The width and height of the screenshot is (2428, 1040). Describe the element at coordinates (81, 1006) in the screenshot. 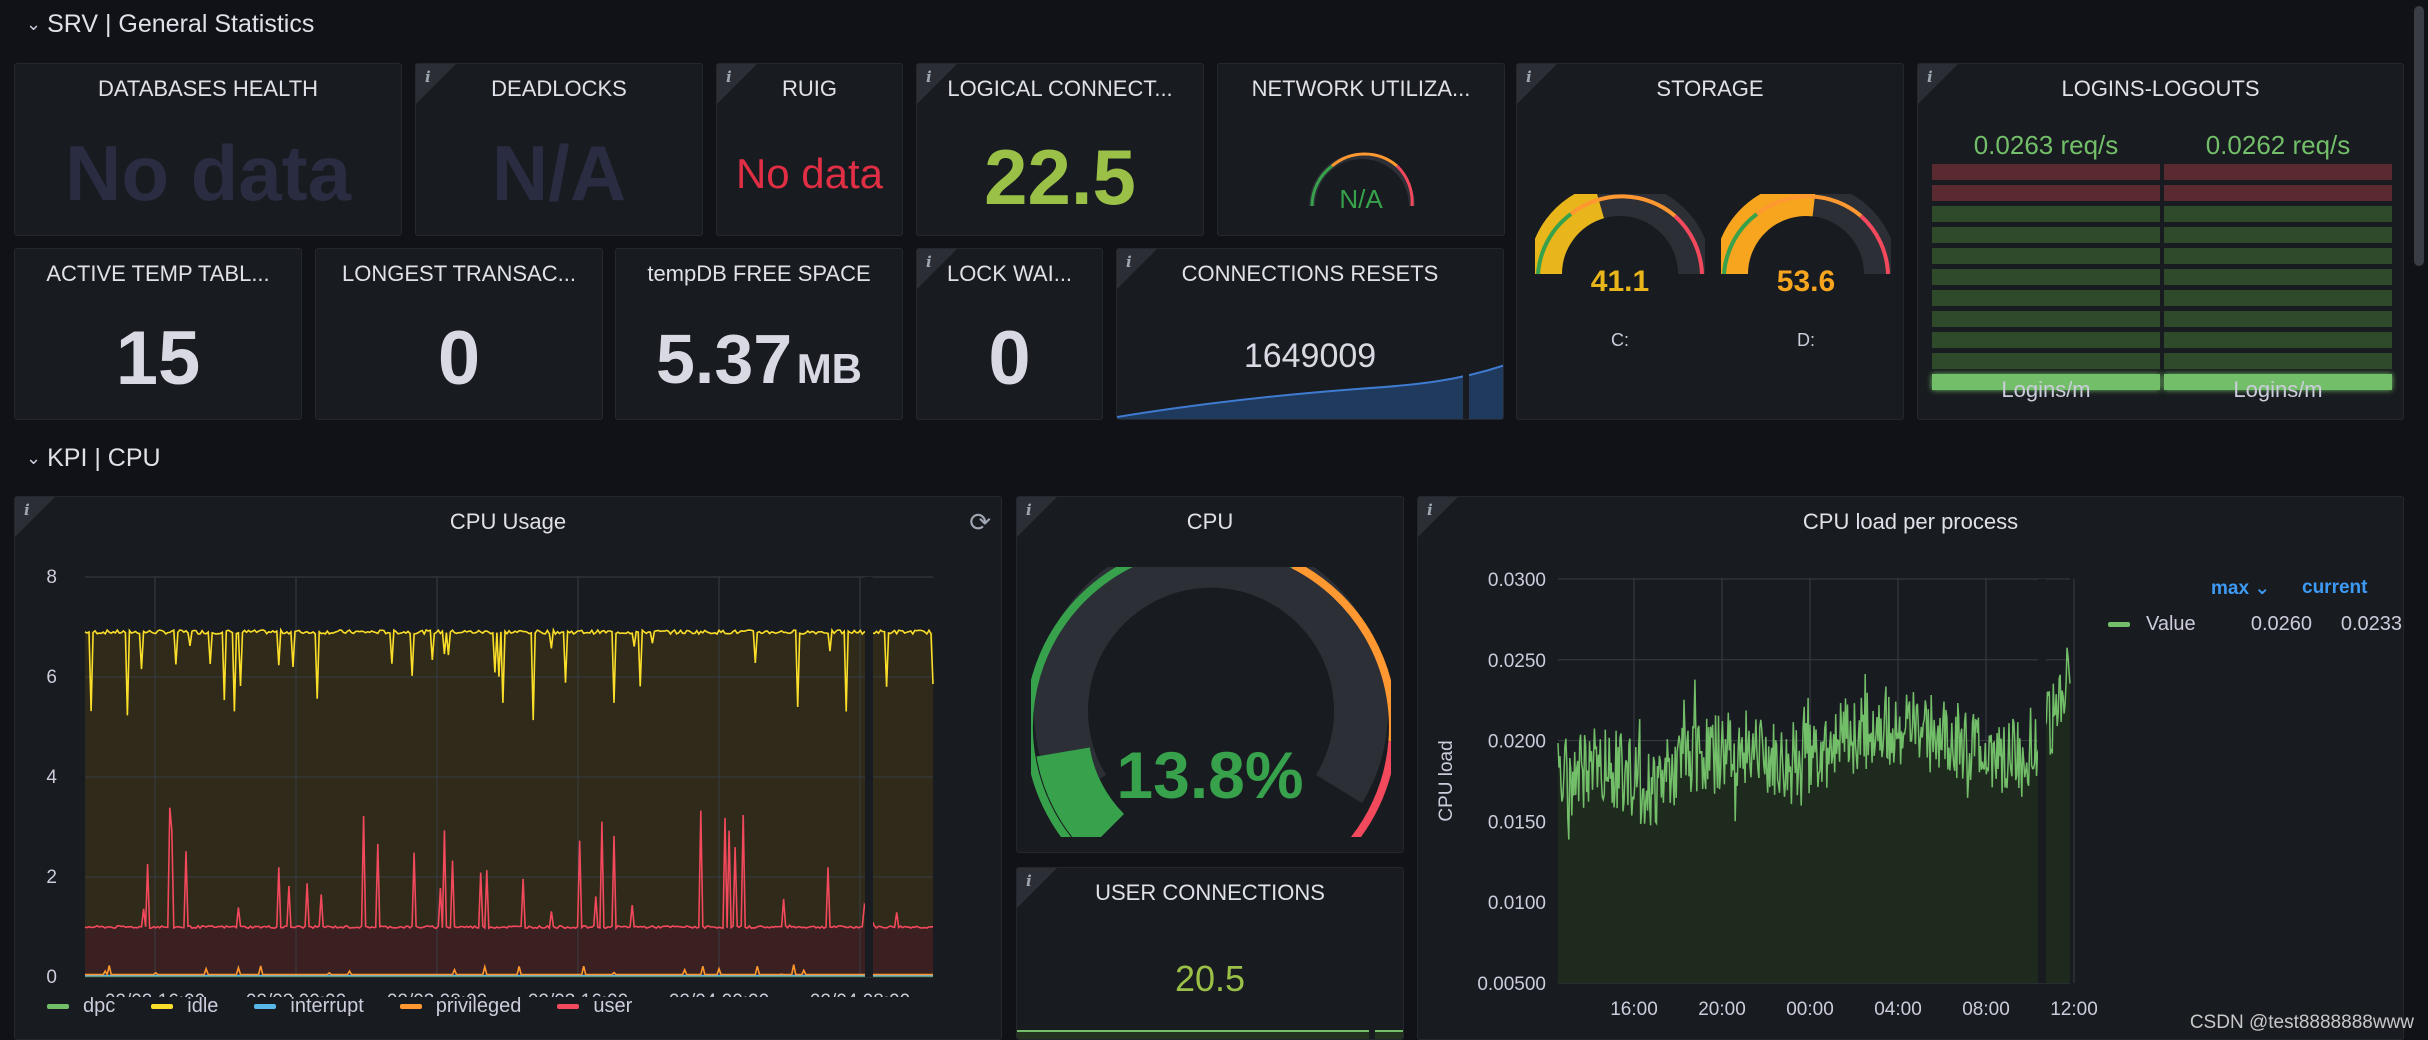

I see `legend-item-dpc: dpc` at that location.